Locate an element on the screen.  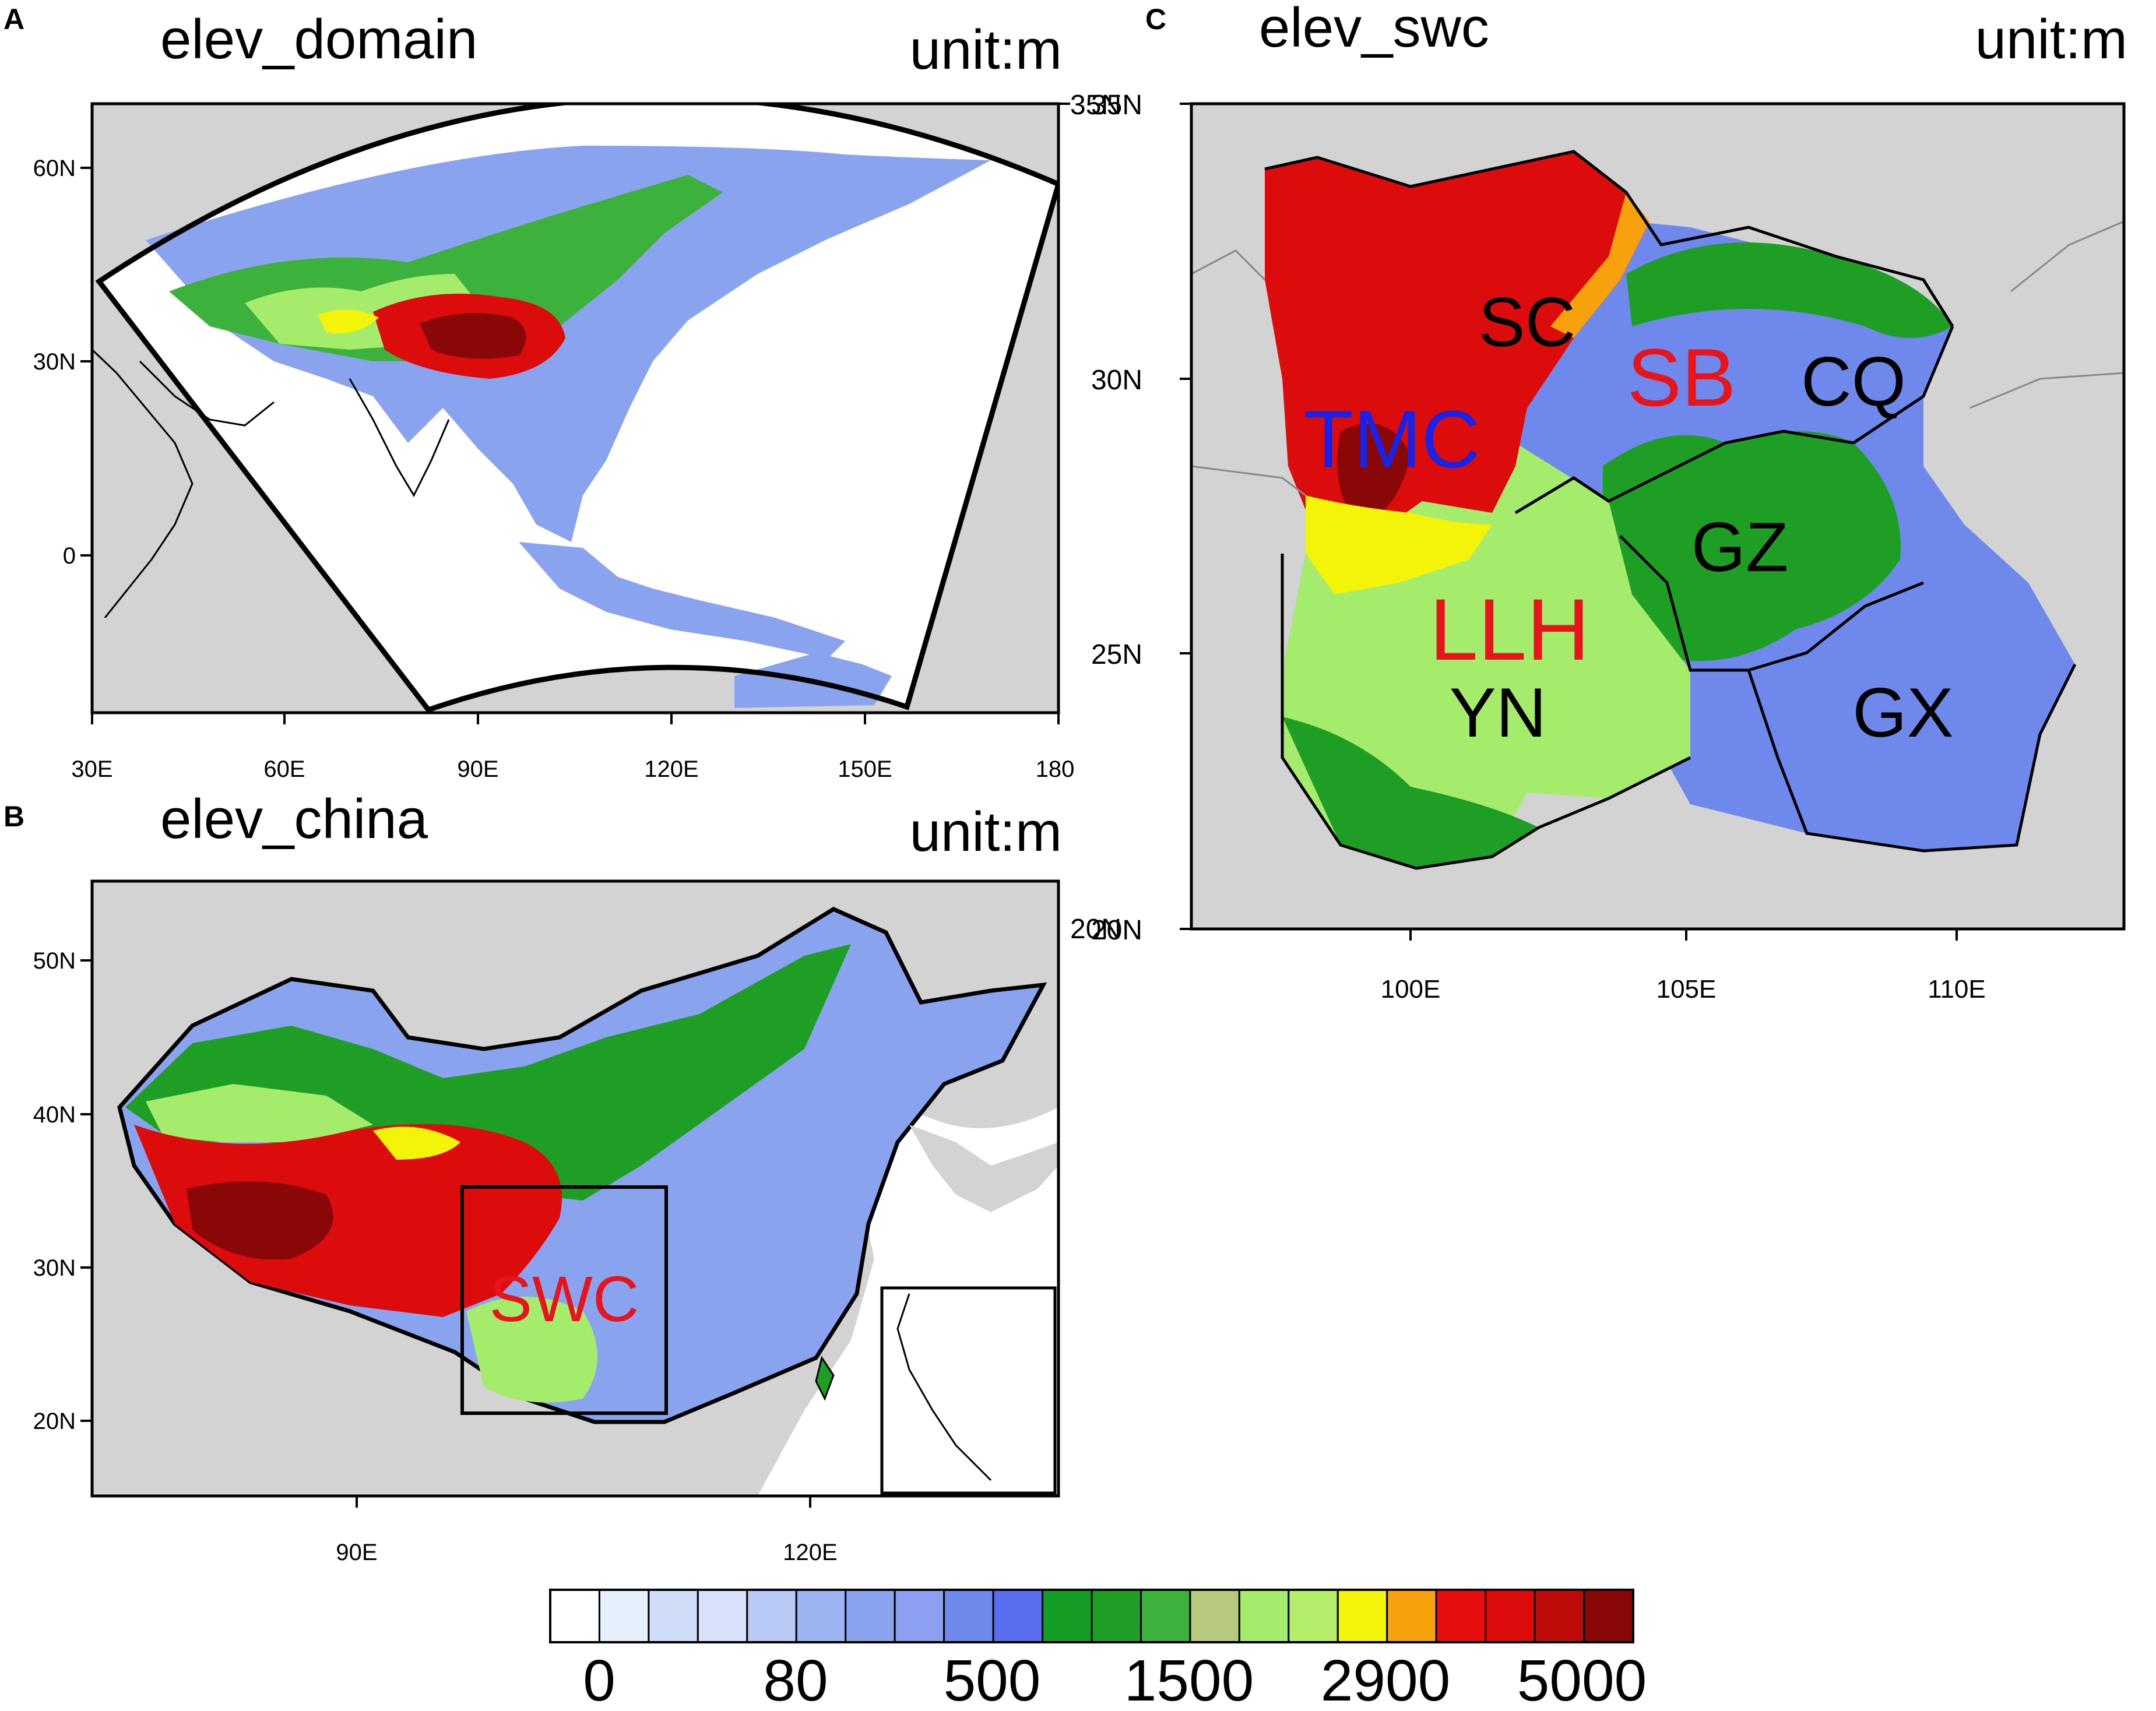
panel-a-unit: unit:m is located at coordinates (986, 50).